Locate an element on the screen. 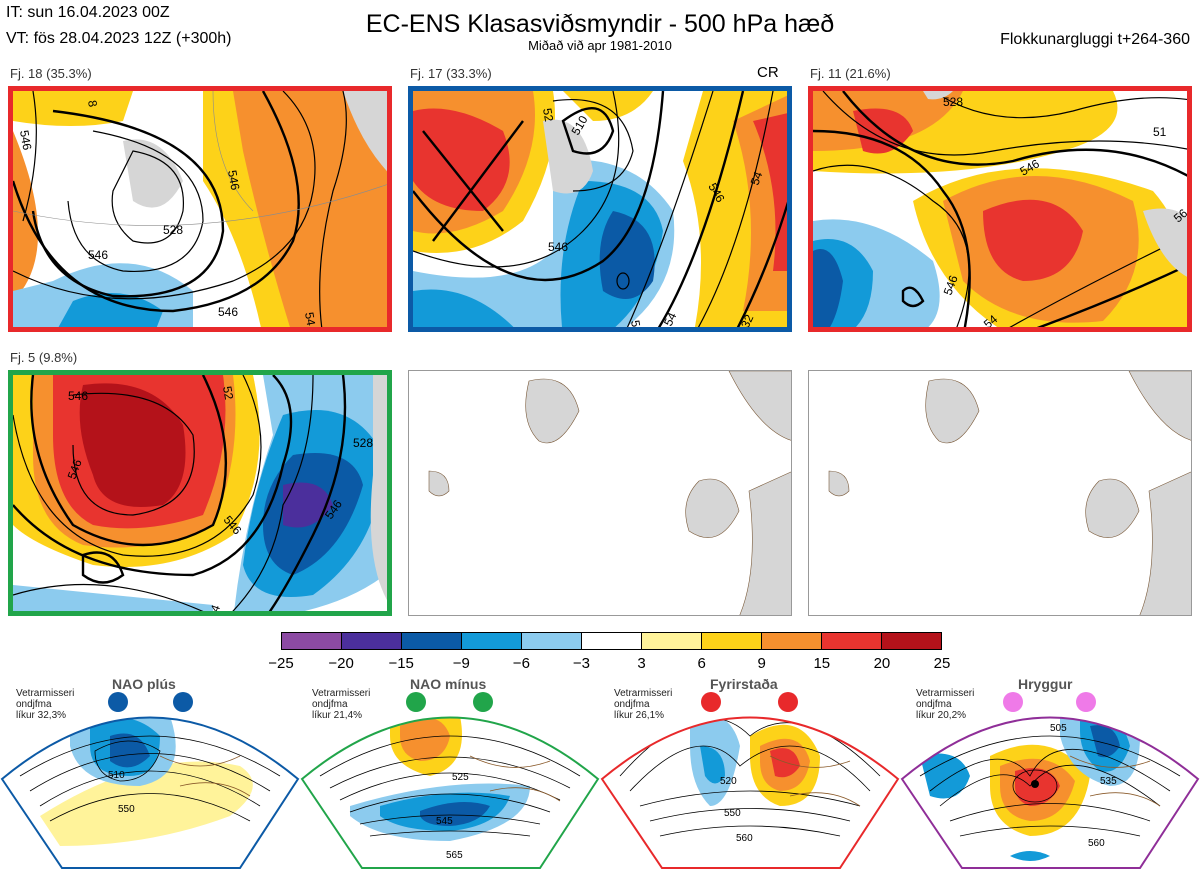  regime-name: Hryggur is located at coordinates (1045, 684).